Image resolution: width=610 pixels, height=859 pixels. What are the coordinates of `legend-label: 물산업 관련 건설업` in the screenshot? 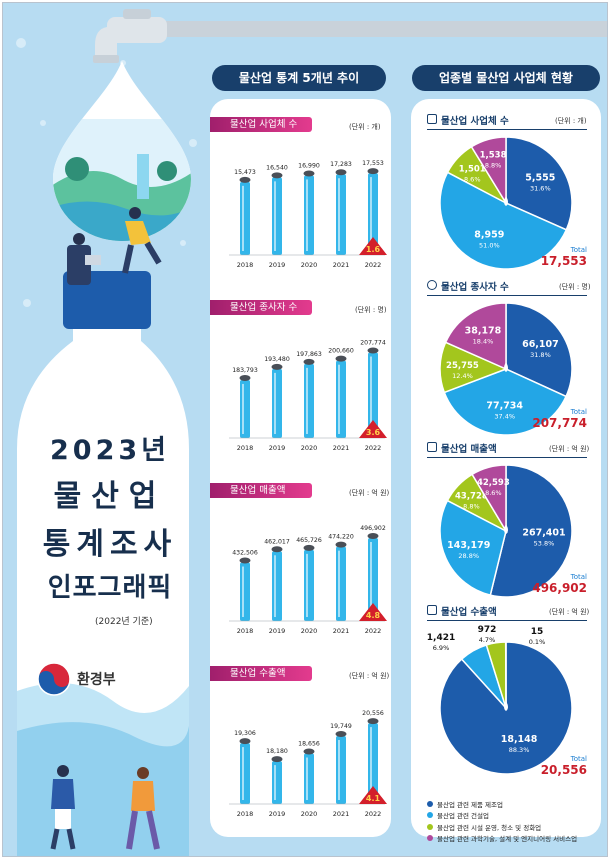 It's located at (463, 816).